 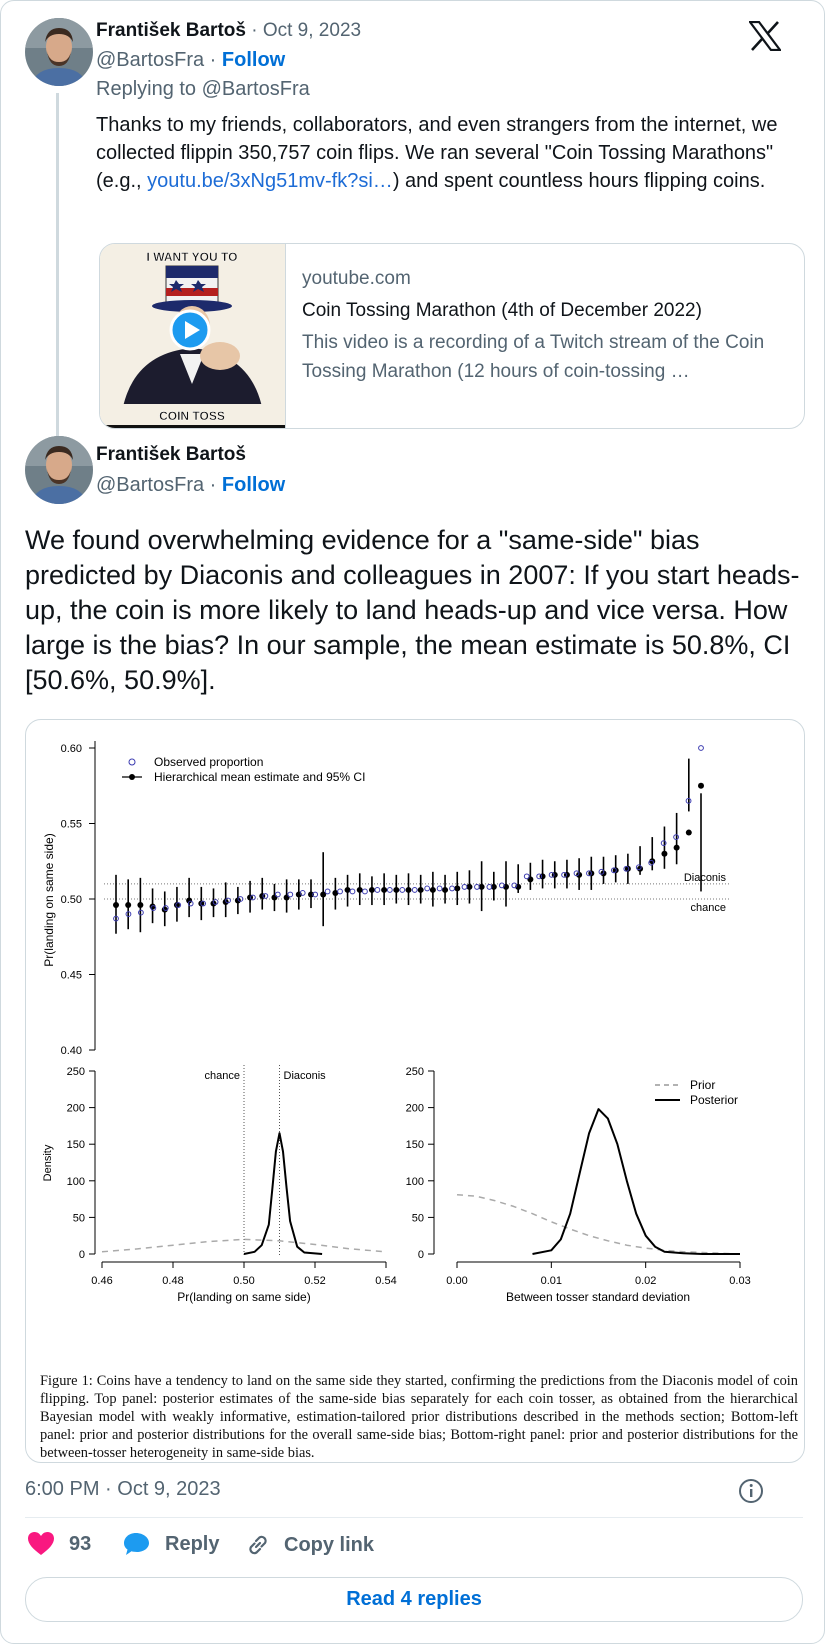 I want to click on like-button: 93, so click(x=59, y=1544).